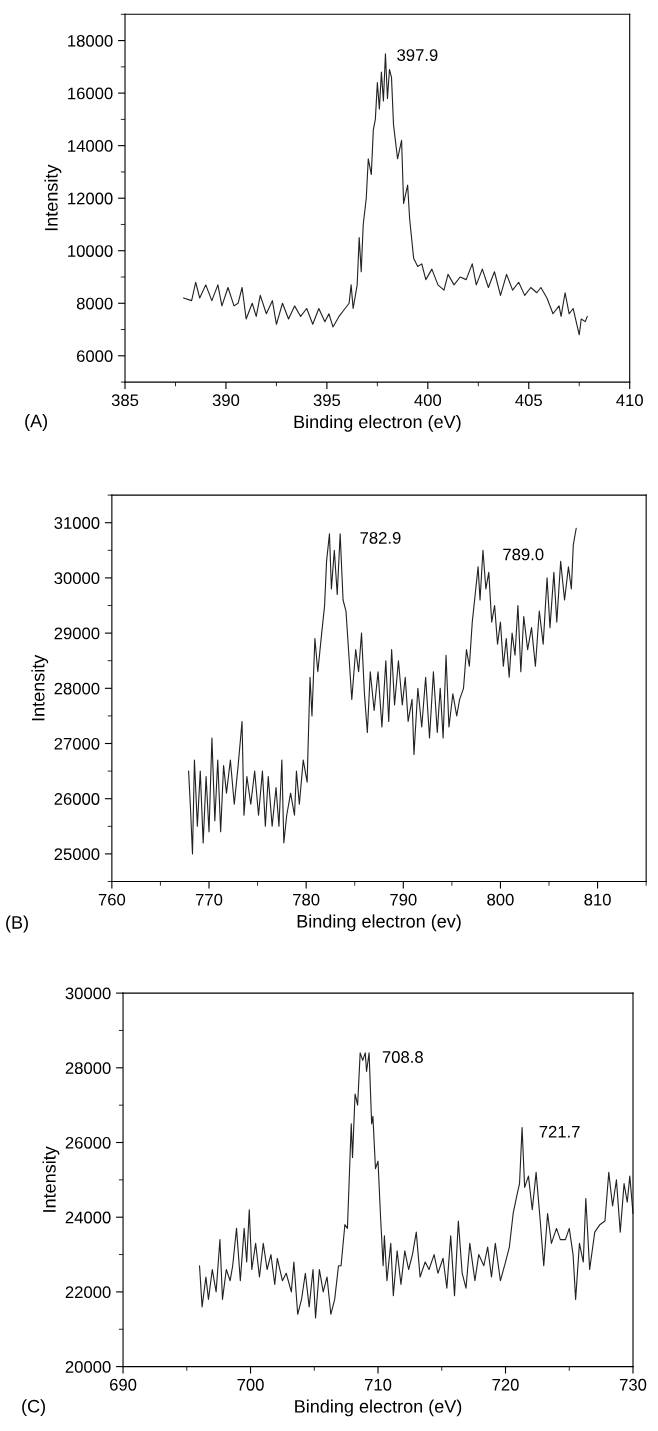 The image size is (658, 1431). What do you see at coordinates (597, 899) in the screenshot?
I see `x-tick-label: 810` at bounding box center [597, 899].